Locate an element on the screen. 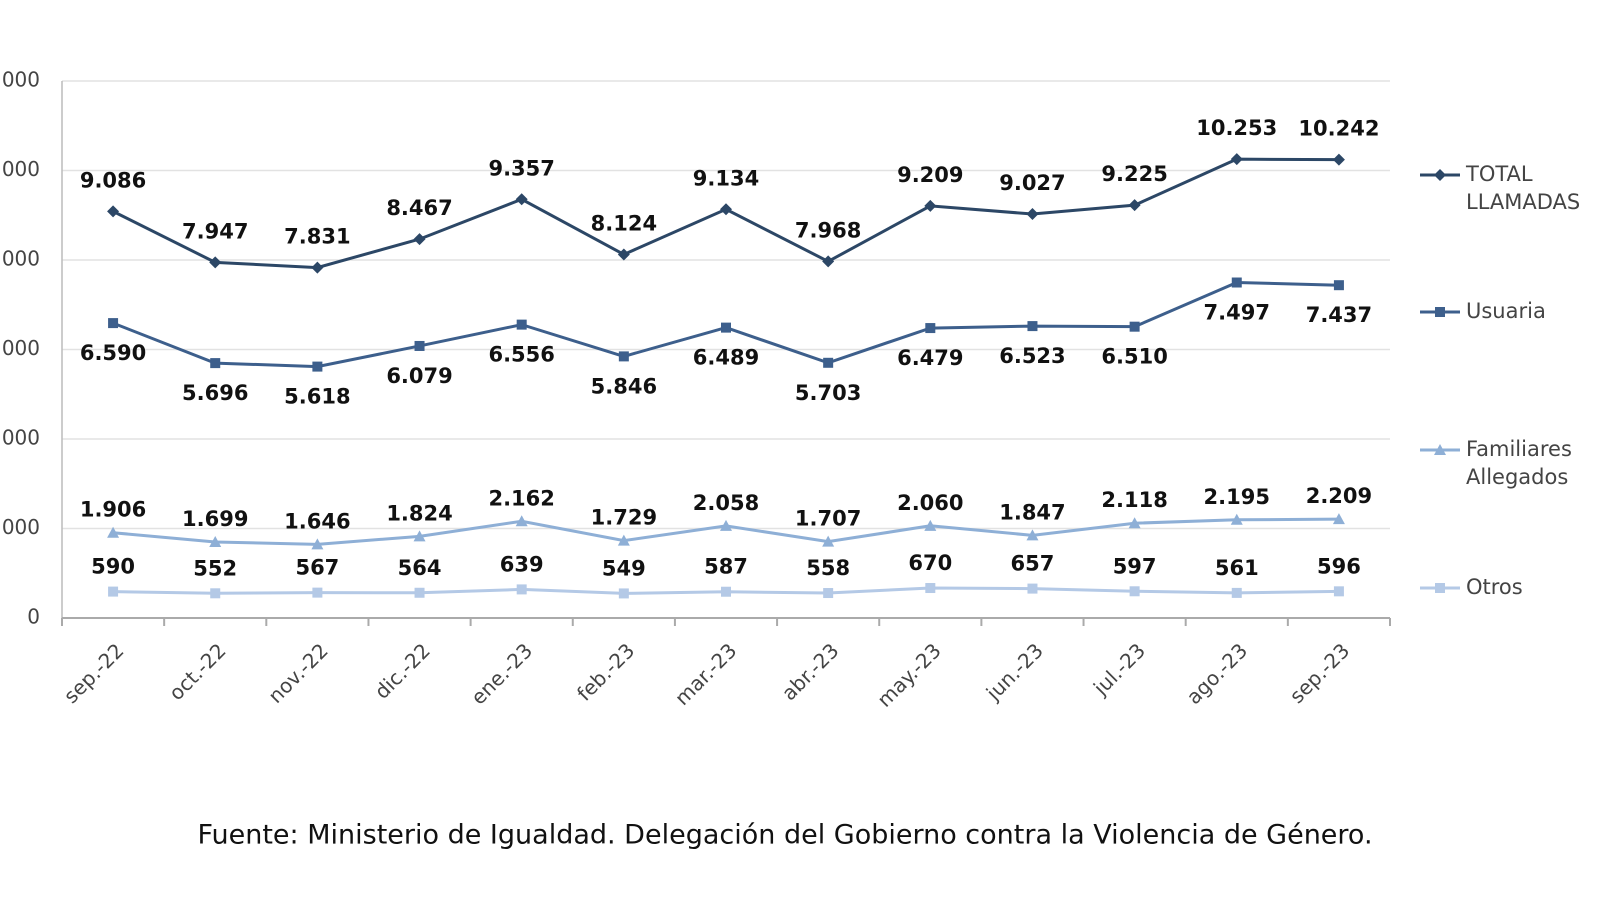  data-label: 1.707 is located at coordinates (828, 519).